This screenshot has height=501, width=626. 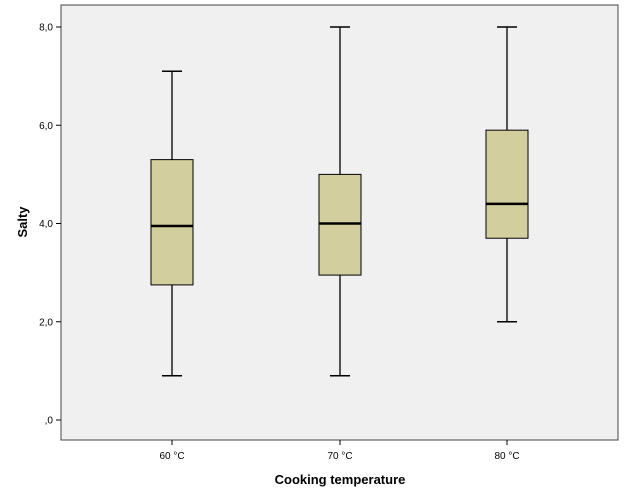 I want to click on x-axis-title: Cooking temperature, so click(x=340, y=479).